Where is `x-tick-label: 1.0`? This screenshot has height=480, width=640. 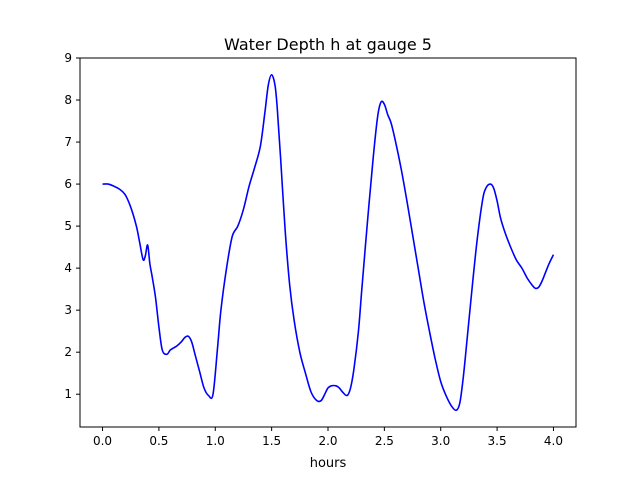 x-tick-label: 1.0 is located at coordinates (215, 441).